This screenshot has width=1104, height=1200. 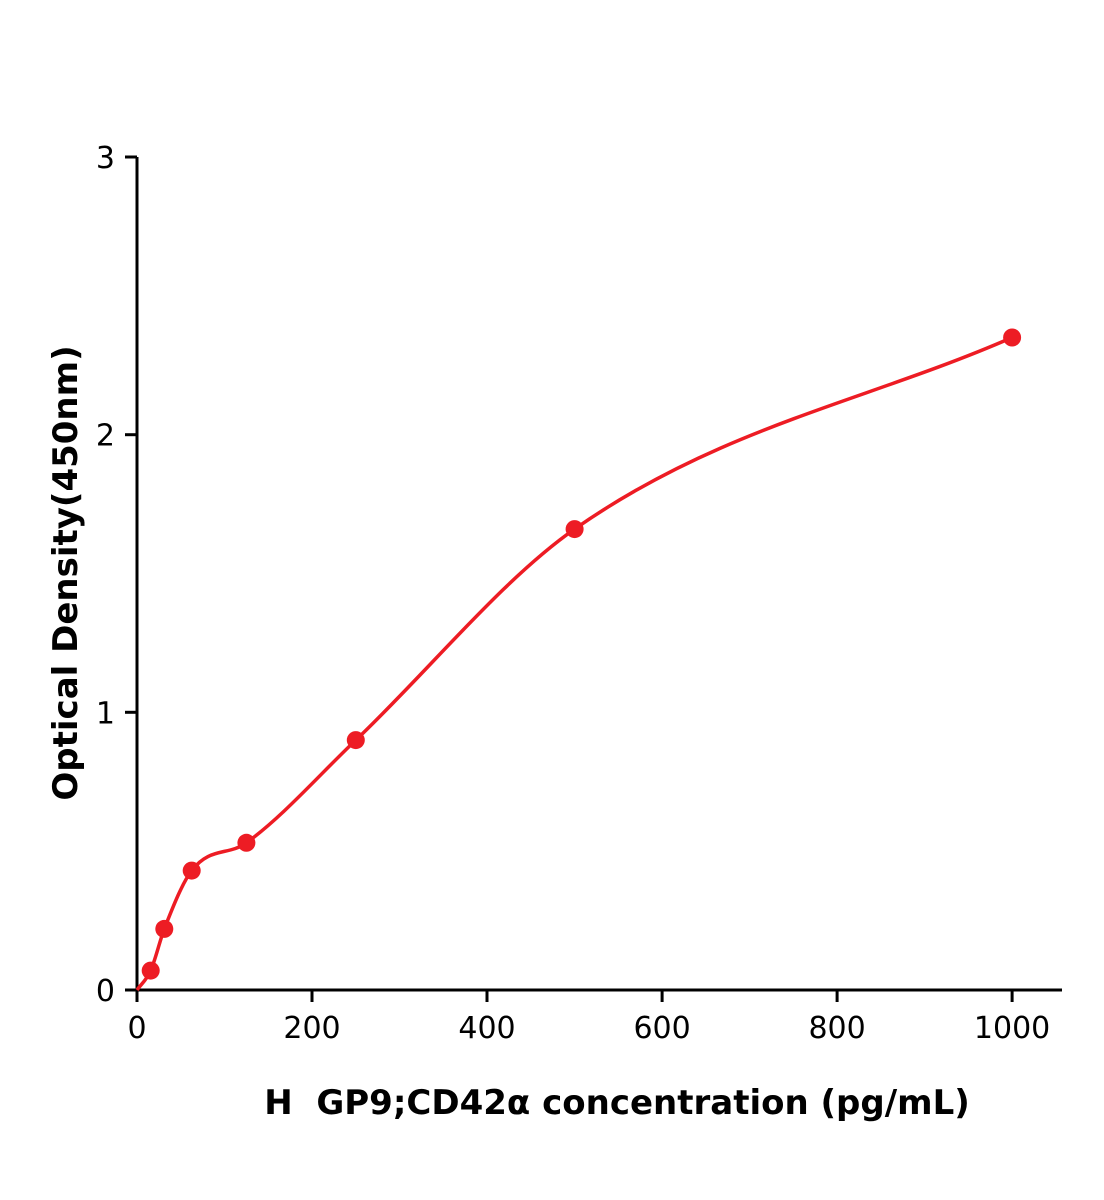 I want to click on x-tick-label: 1000, so click(x=1012, y=1028).